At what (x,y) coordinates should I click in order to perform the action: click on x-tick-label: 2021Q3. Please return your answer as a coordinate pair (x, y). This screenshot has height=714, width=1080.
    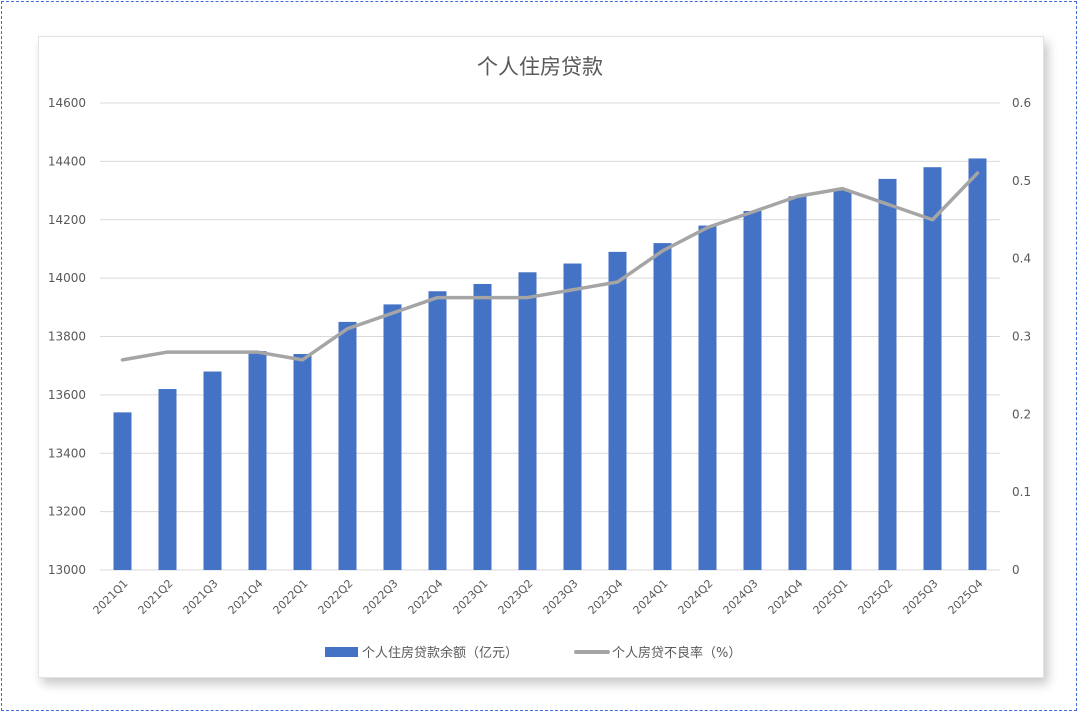
    Looking at the image, I should click on (201, 597).